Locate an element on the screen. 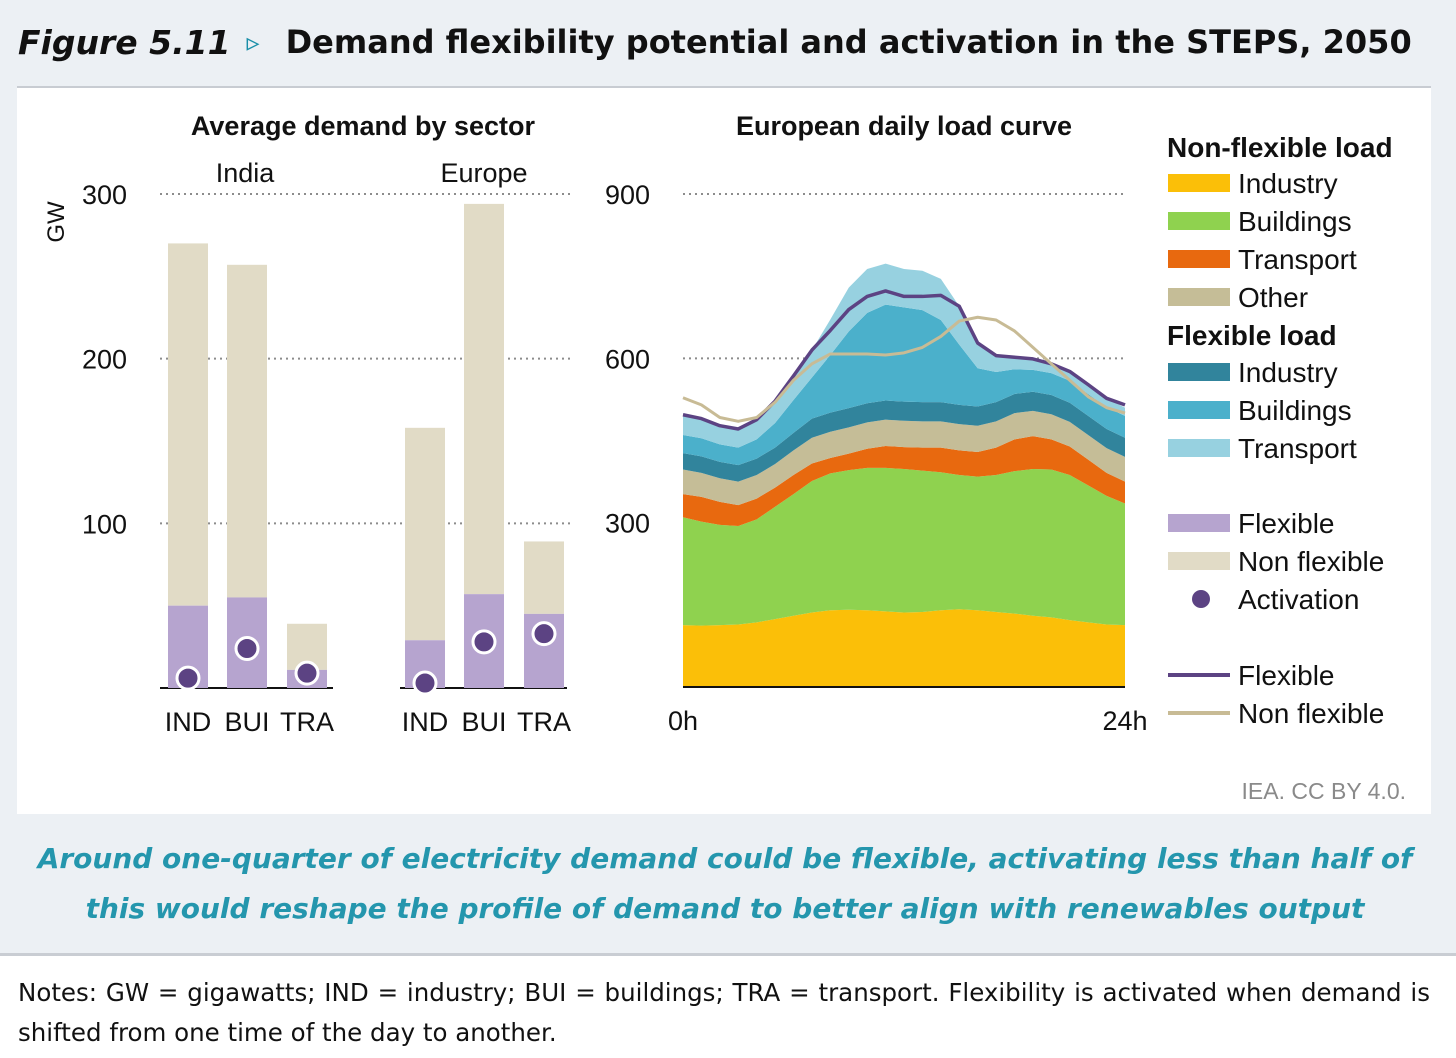  x-tick-0h: 0h is located at coordinates (683, 721).